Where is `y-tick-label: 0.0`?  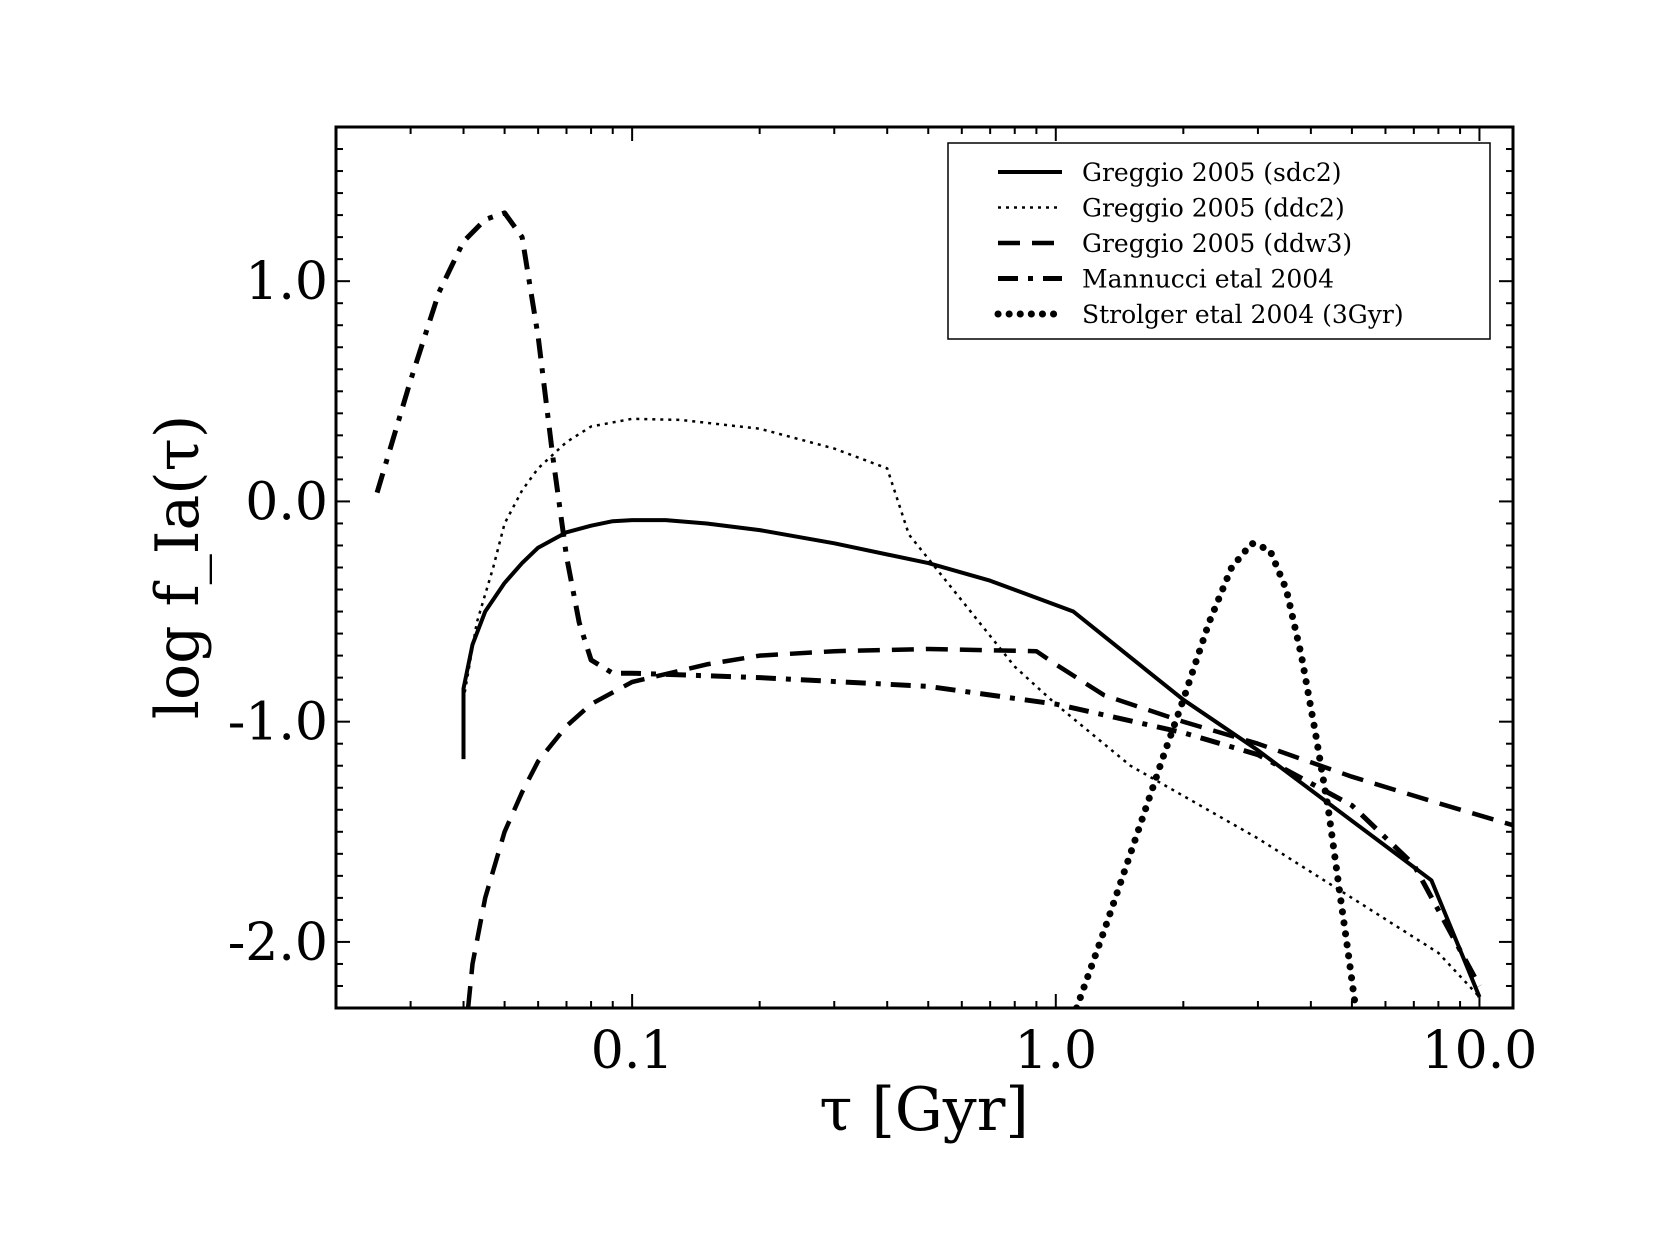 y-tick-label: 0.0 is located at coordinates (286, 502).